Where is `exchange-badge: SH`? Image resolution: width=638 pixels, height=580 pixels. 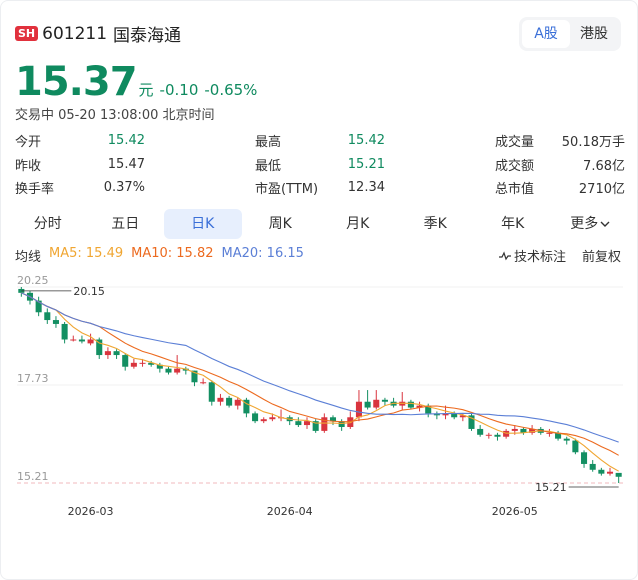 exchange-badge: SH is located at coordinates (27, 33).